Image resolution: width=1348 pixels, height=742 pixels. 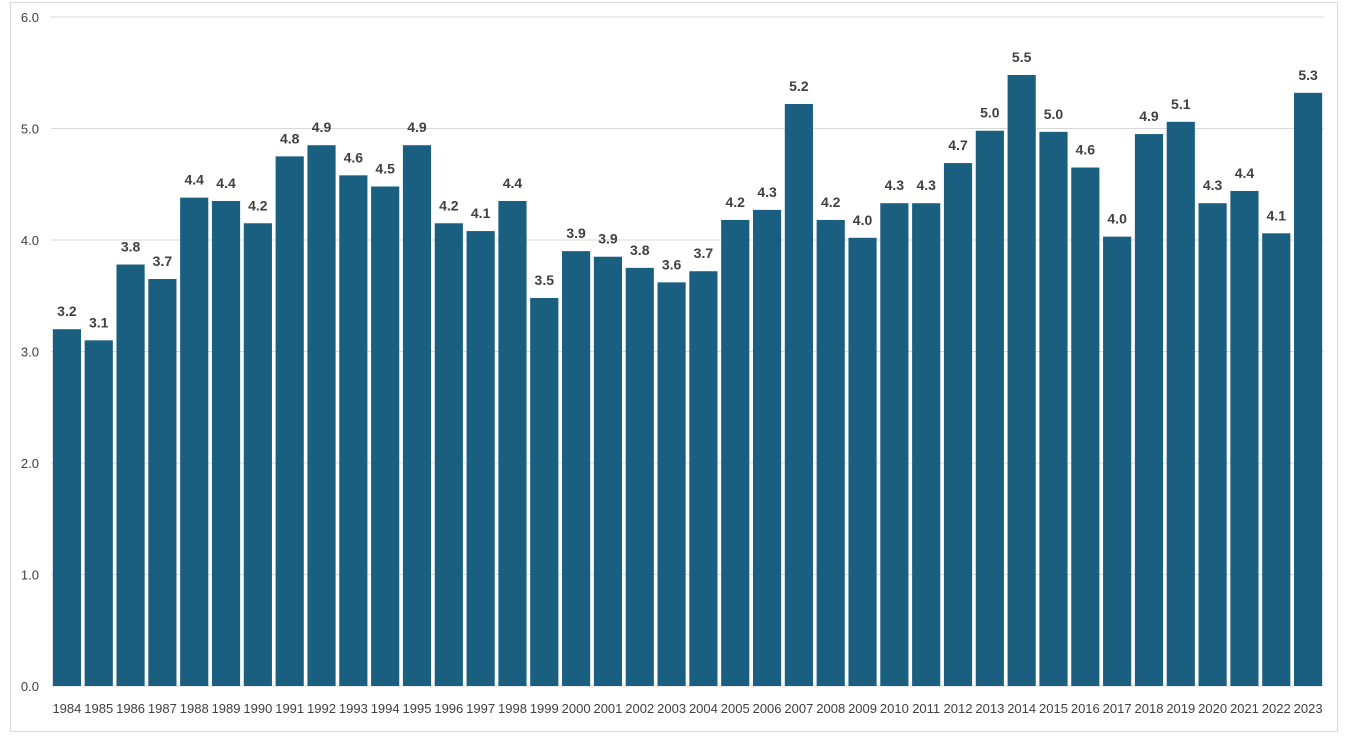 What do you see at coordinates (98, 708) in the screenshot?
I see `x-tick-label: 1985` at bounding box center [98, 708].